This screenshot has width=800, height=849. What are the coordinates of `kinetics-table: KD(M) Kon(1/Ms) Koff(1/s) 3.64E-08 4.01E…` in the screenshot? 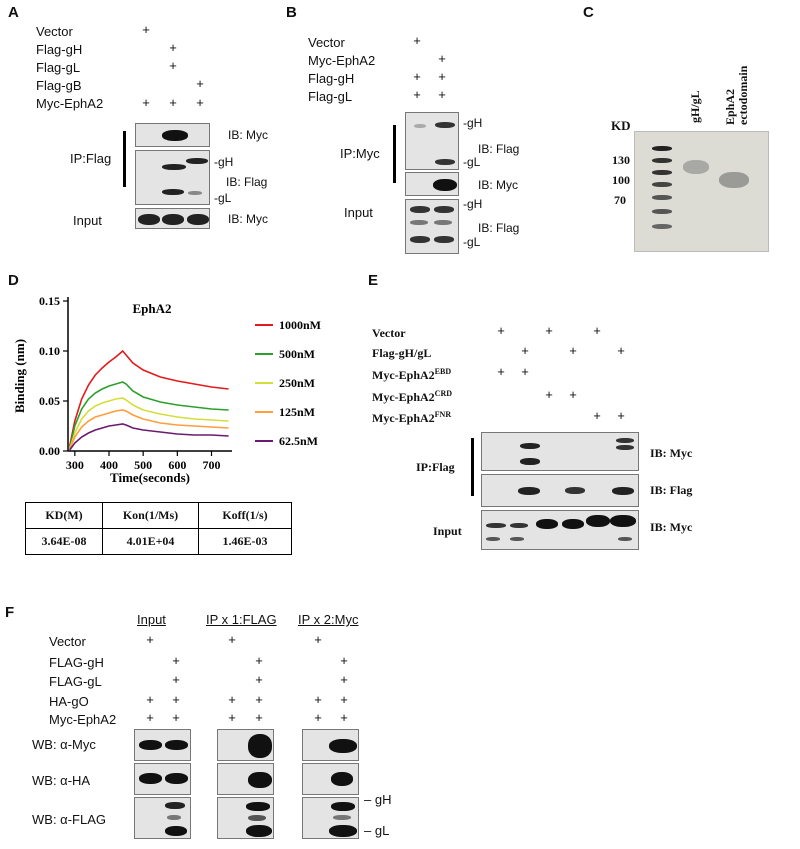 It's located at (158, 528).